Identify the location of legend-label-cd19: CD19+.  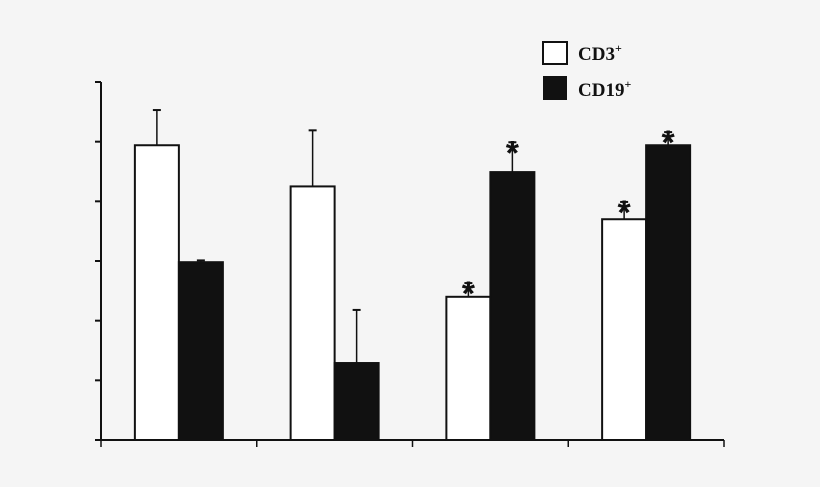
(604, 89).